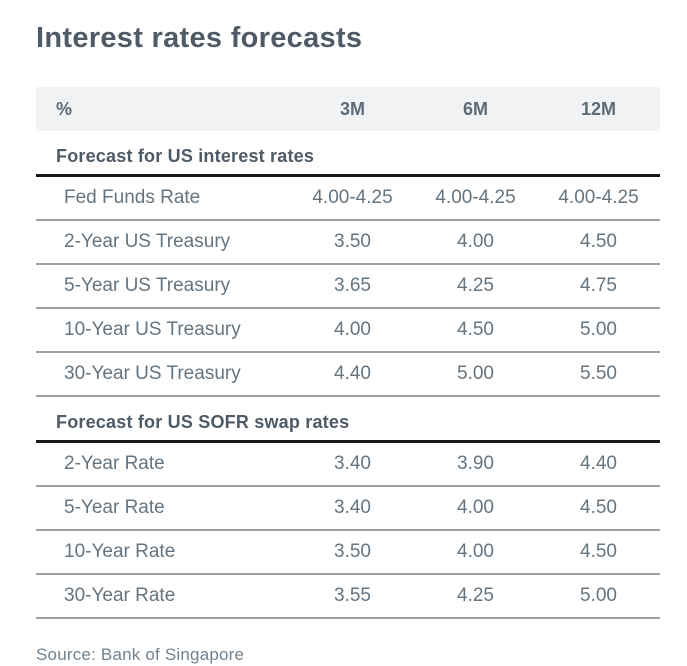 This screenshot has height=666, width=687. I want to click on row-label: 2-Year Rate, so click(114, 463).